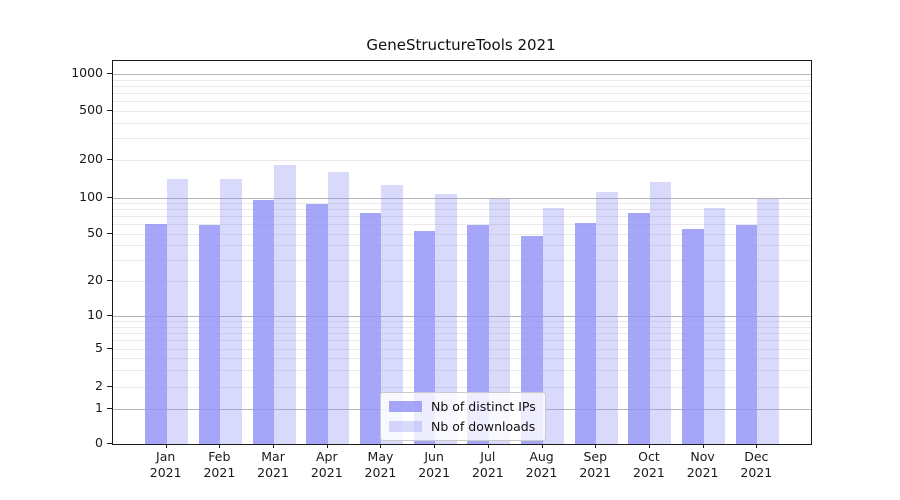 This screenshot has width=900, height=500. I want to click on y-tick-label: 0, so click(99, 442).